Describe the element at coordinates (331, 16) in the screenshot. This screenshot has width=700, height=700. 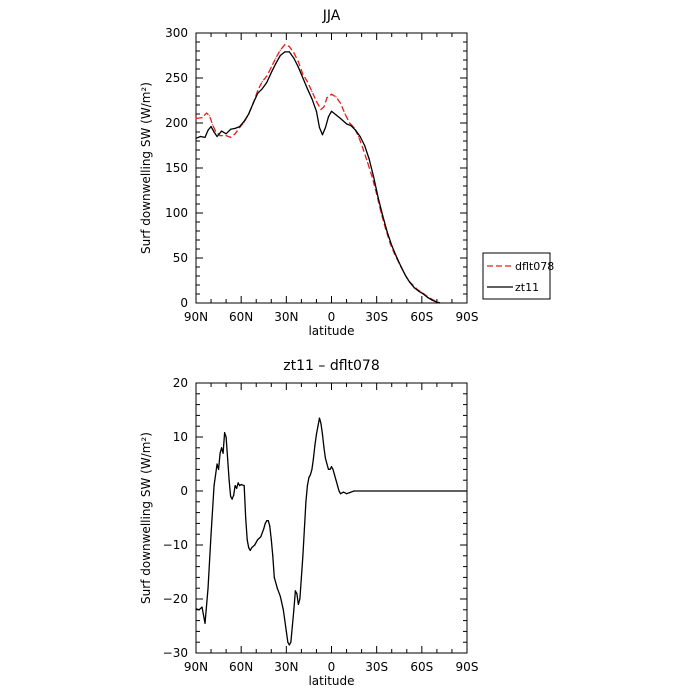
I see `chart-title: JJA` at that location.